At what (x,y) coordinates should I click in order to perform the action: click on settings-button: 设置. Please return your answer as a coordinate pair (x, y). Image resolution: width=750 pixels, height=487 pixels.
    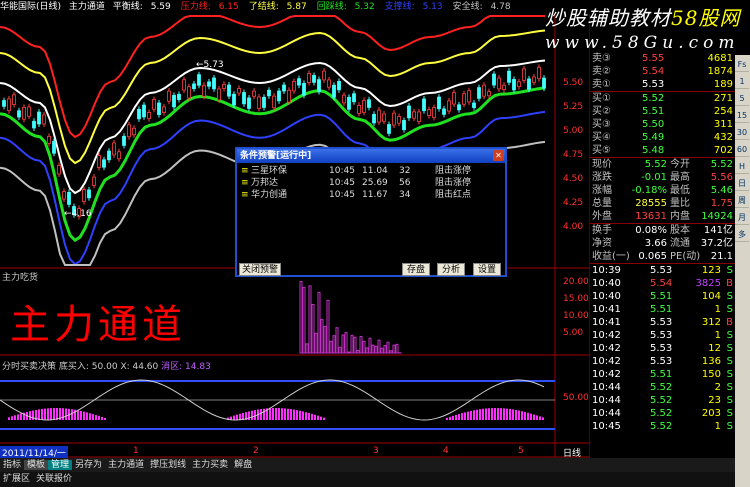
    Looking at the image, I should click on (487, 269).